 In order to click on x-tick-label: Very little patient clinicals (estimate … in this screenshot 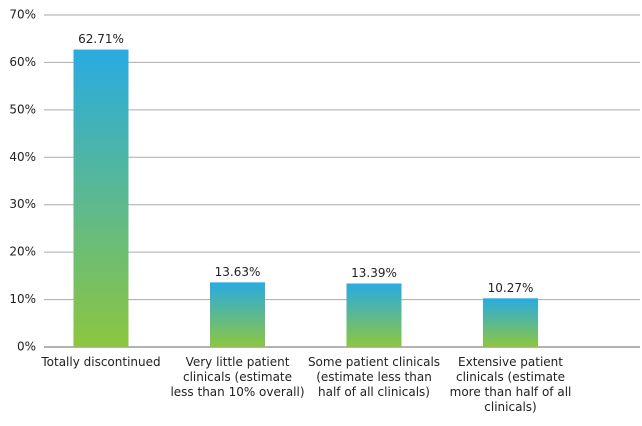, I will do `click(237, 377)`.